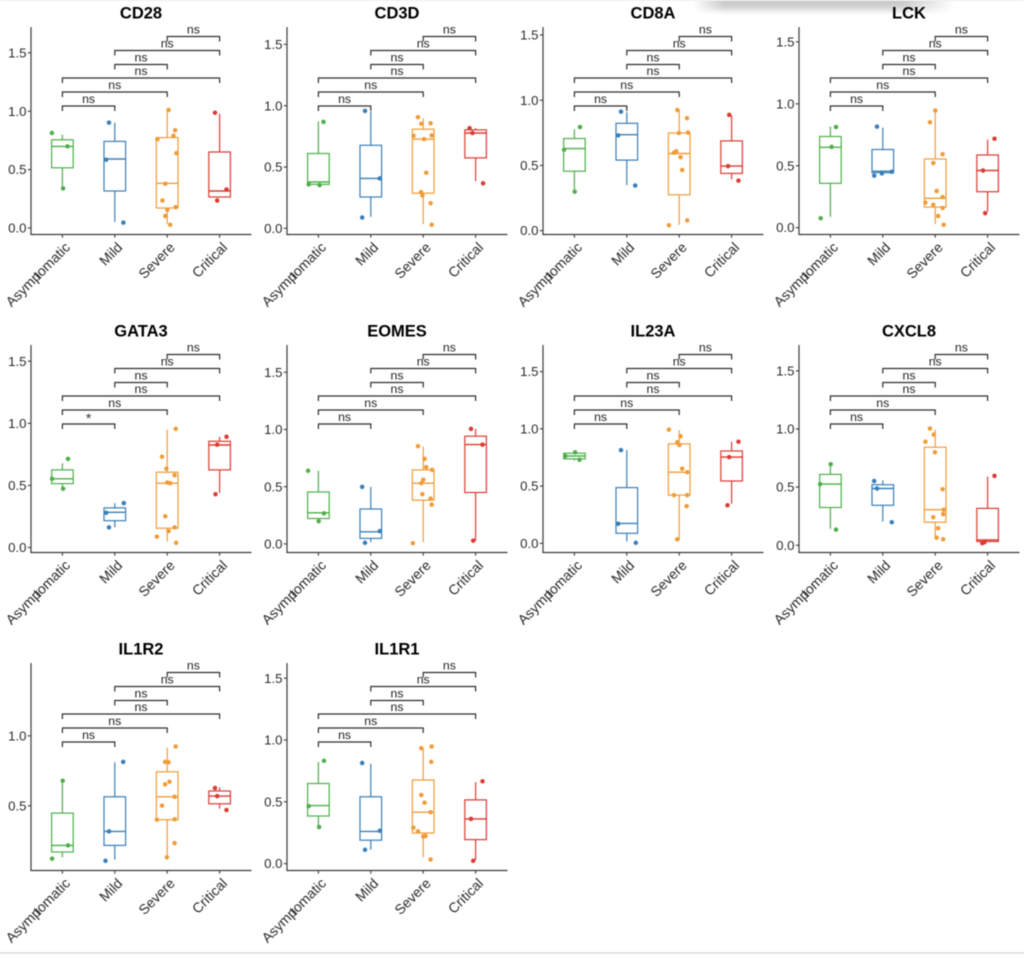 This screenshot has height=959, width=1024. I want to click on svg-text: IL1R1, so click(397, 650).